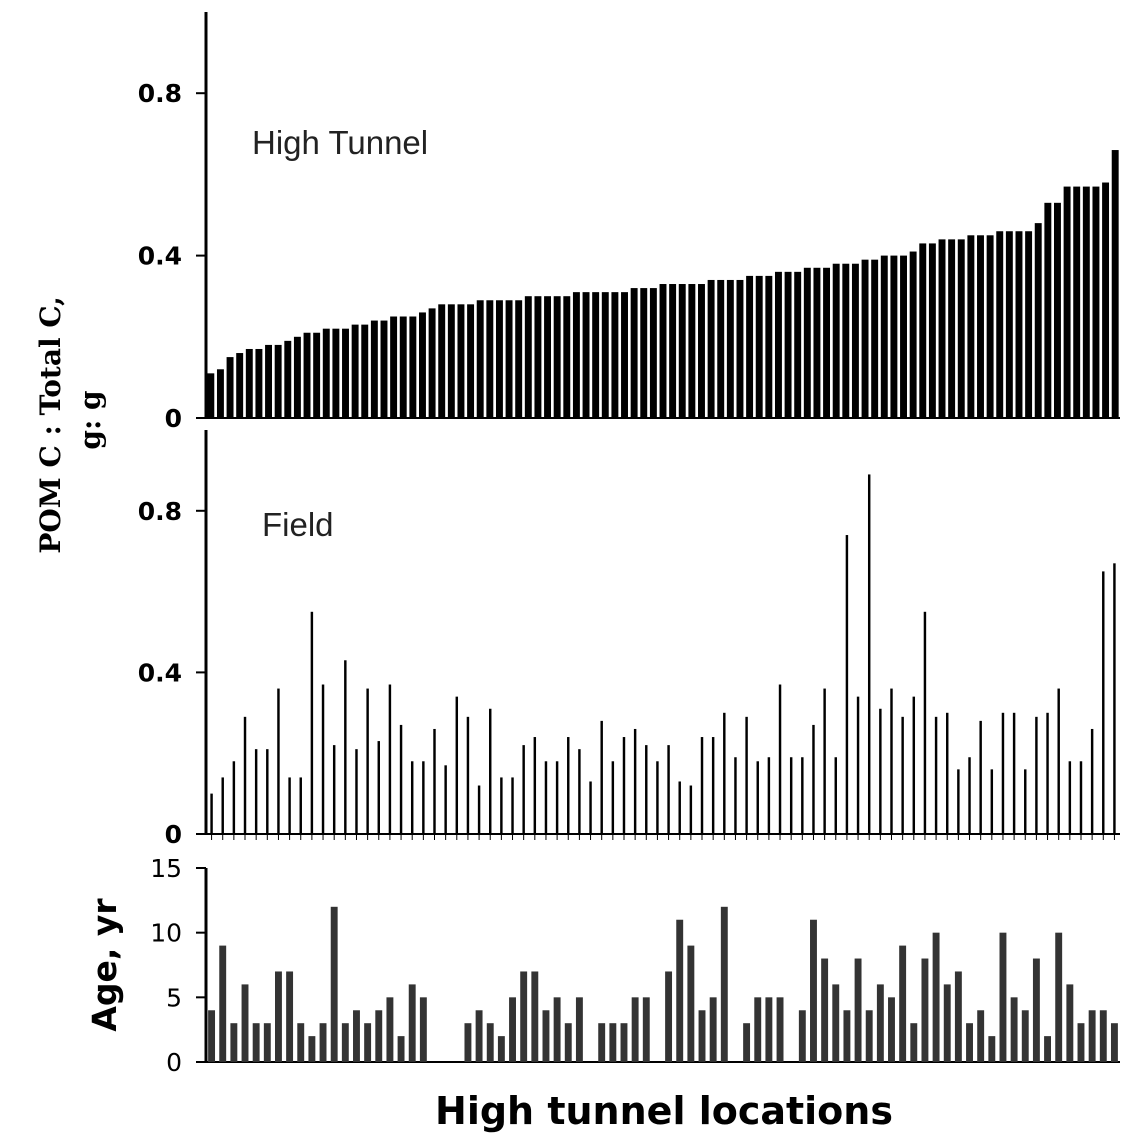  Describe the element at coordinates (160, 256) in the screenshot. I see `top-y-tick-label: 0.4` at that location.